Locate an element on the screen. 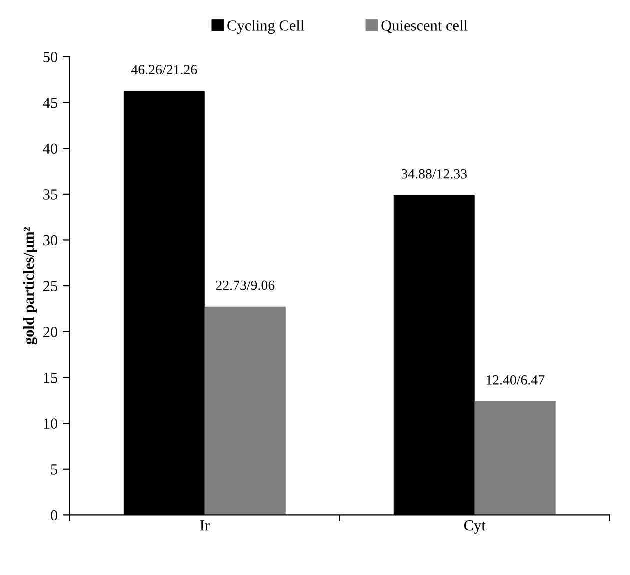  y-axis-title: gold particles/μm² is located at coordinates (30, 286).